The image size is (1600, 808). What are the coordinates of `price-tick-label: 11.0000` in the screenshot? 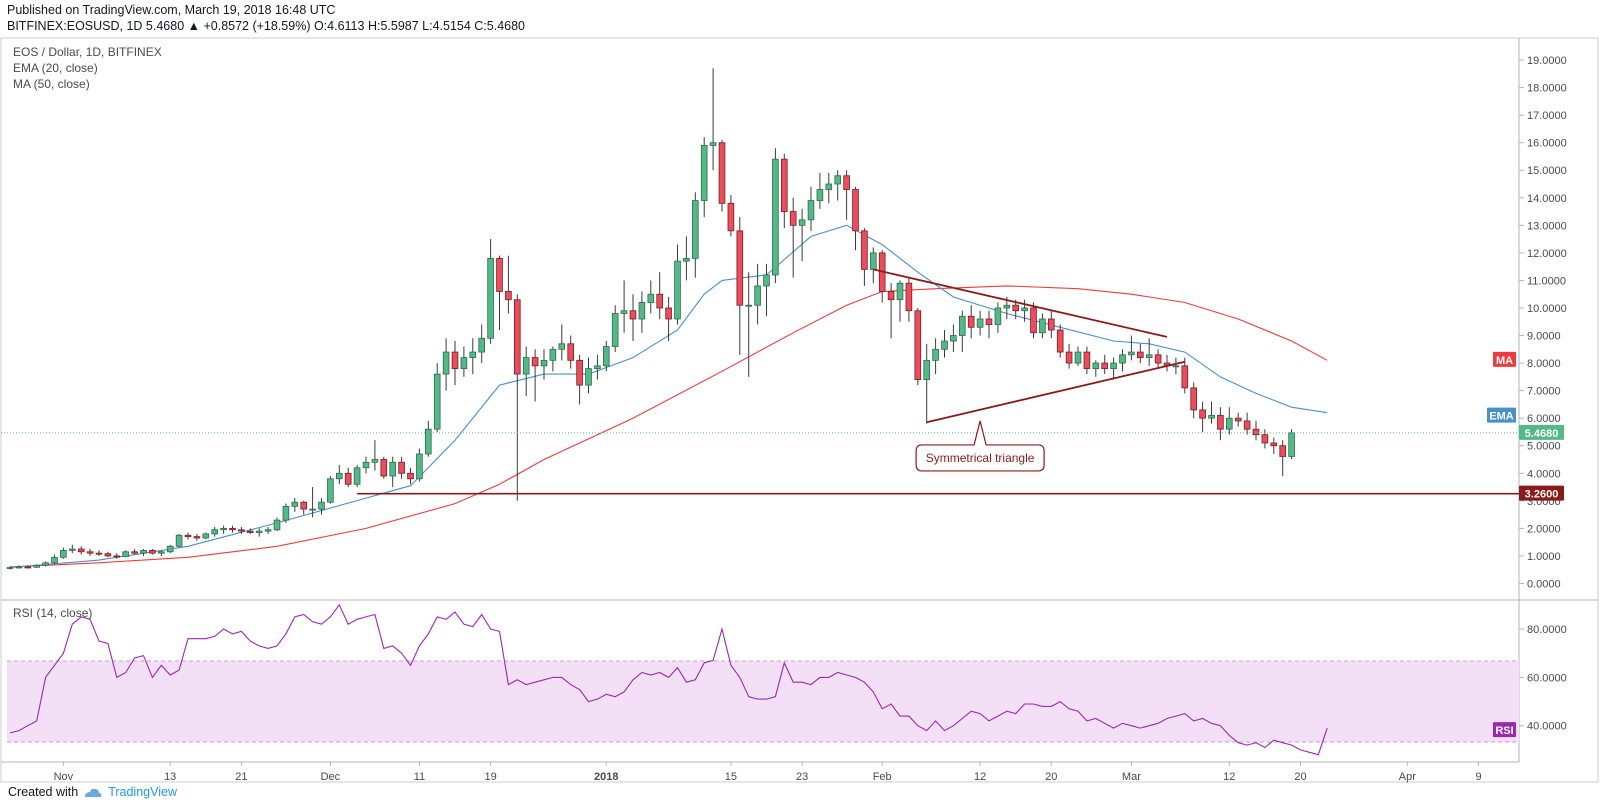 It's located at (1546, 281).